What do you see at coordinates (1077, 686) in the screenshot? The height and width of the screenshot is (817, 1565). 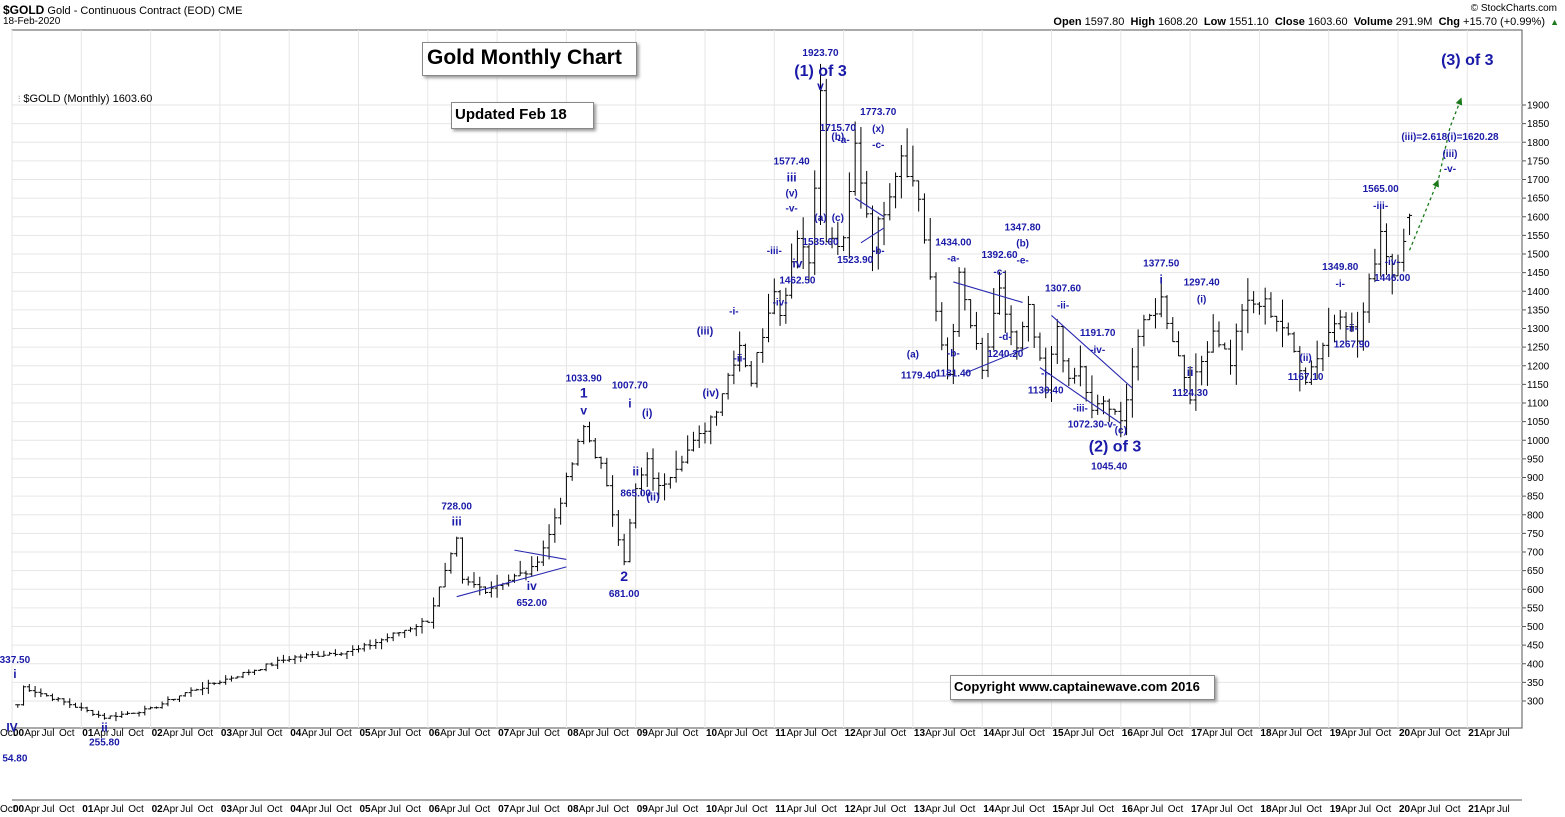 I see `copyright-label: Copyright www.captainewave.com 2016` at bounding box center [1077, 686].